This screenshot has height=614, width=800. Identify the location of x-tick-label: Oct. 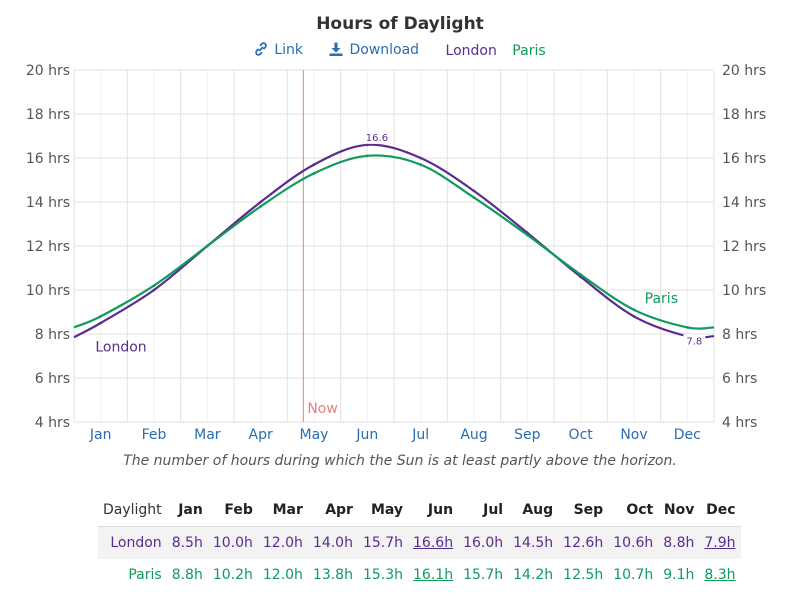
(581, 435).